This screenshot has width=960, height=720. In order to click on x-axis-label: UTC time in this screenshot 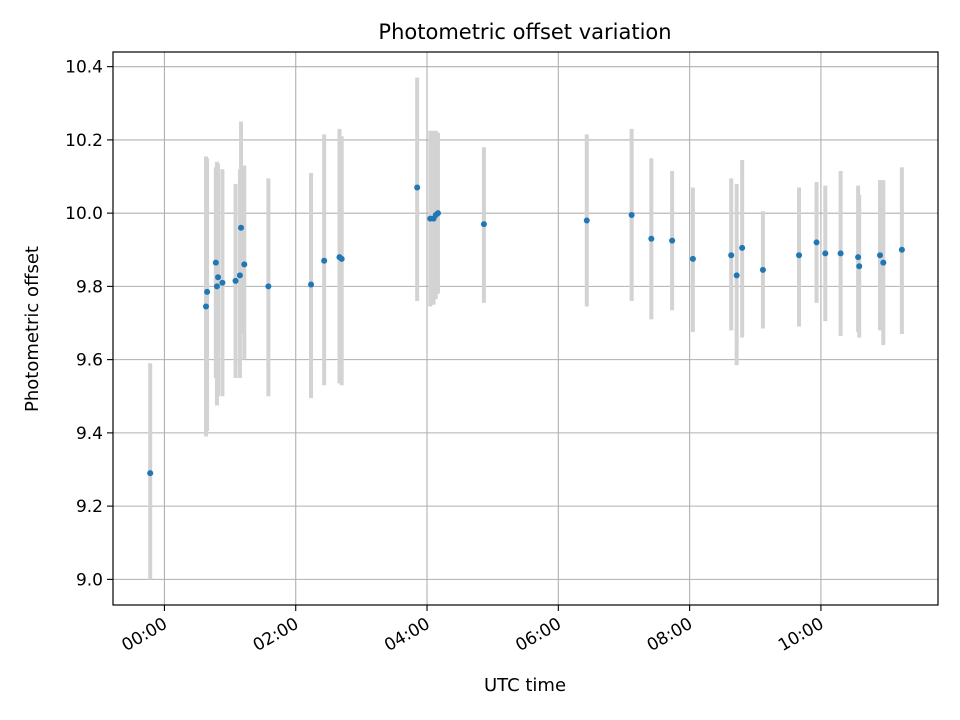, I will do `click(525, 685)`.